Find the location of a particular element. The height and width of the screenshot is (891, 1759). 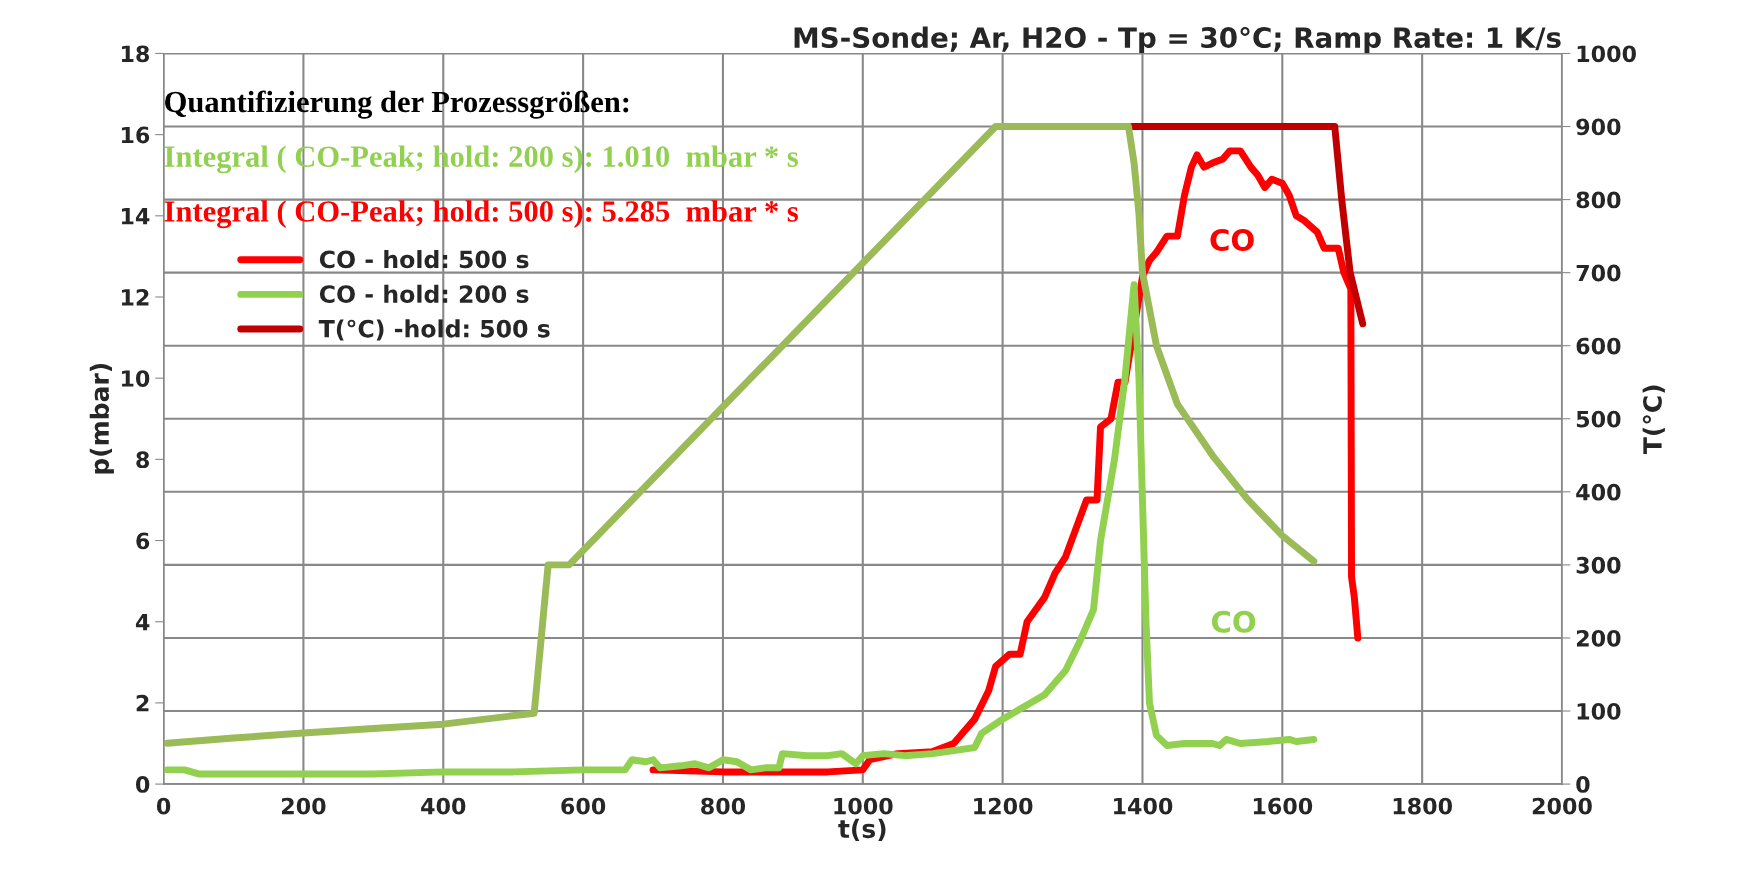

y2-tick-label: 1000 is located at coordinates (1606, 54).